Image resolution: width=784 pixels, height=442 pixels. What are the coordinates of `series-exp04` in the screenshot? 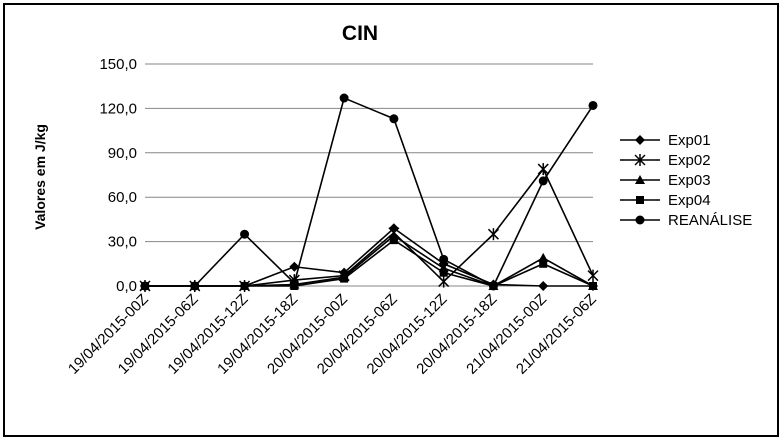 It's located at (369, 263).